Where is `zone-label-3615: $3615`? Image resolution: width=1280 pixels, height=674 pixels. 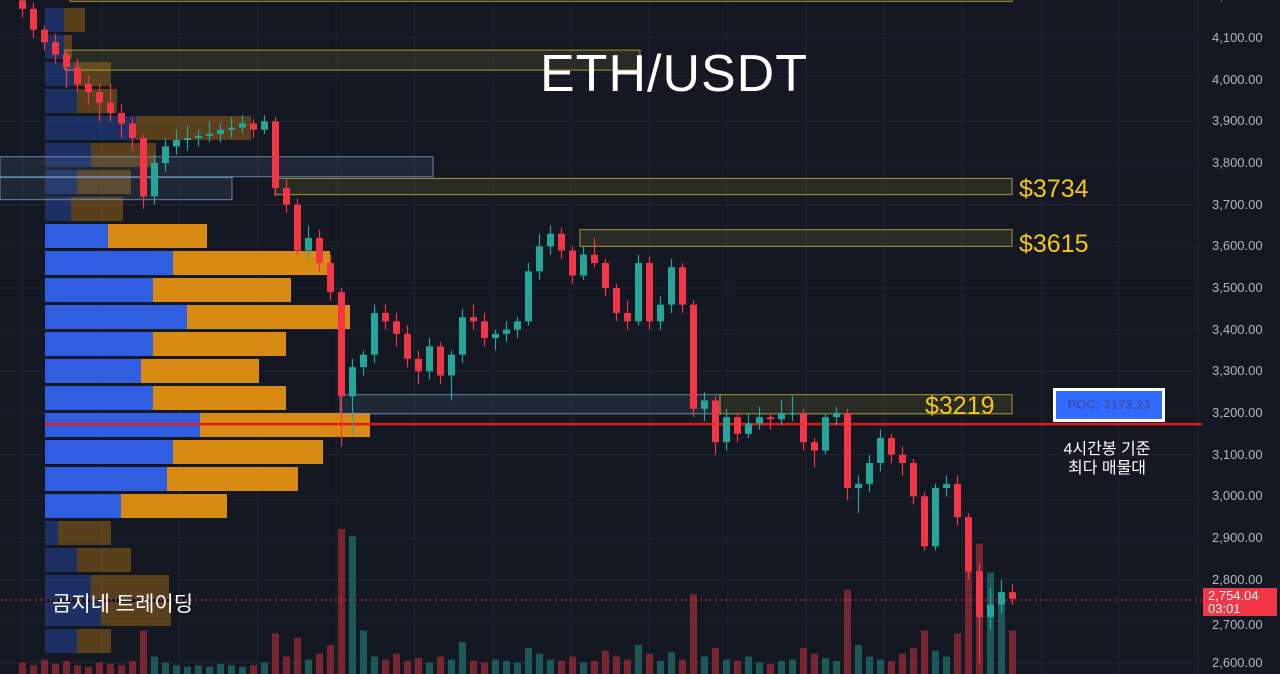 zone-label-3615: $3615 is located at coordinates (1054, 244).